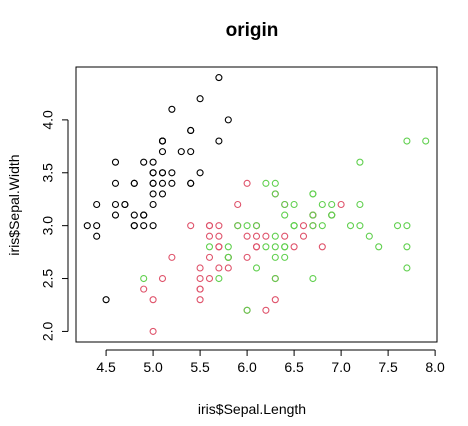  Describe the element at coordinates (252, 30) in the screenshot. I see `chart-title: origin` at that location.